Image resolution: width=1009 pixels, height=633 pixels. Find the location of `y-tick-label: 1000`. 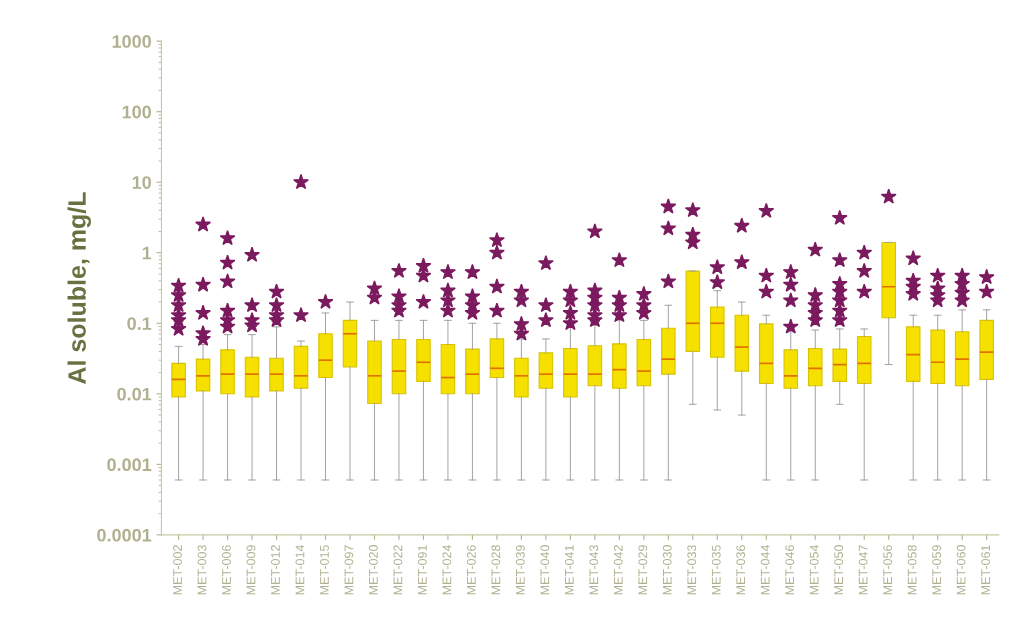

y-tick-label: 1000 is located at coordinates (131, 41).